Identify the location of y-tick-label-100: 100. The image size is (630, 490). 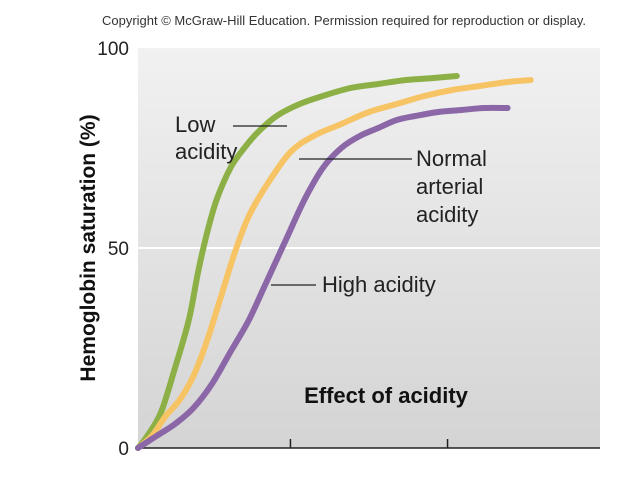
(113, 49).